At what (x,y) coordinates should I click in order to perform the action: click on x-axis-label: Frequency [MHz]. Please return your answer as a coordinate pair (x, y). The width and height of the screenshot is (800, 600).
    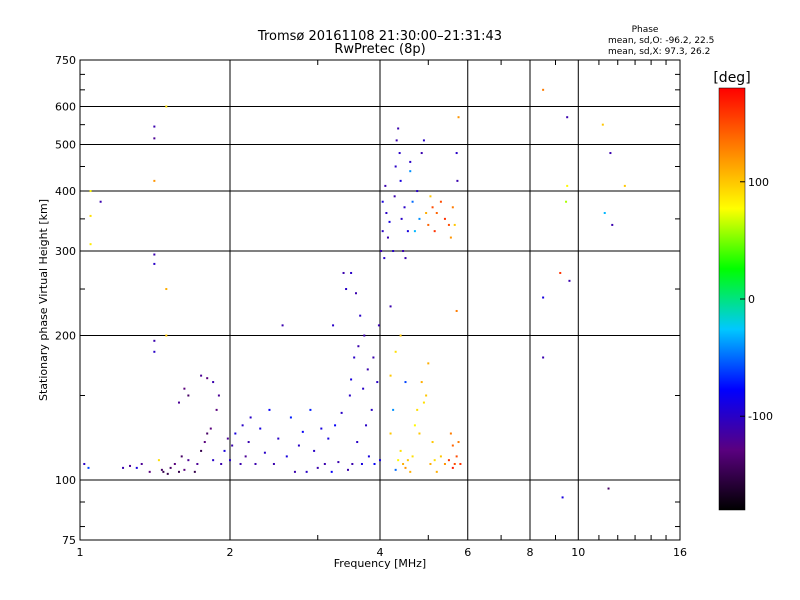
    Looking at the image, I should click on (380, 563).